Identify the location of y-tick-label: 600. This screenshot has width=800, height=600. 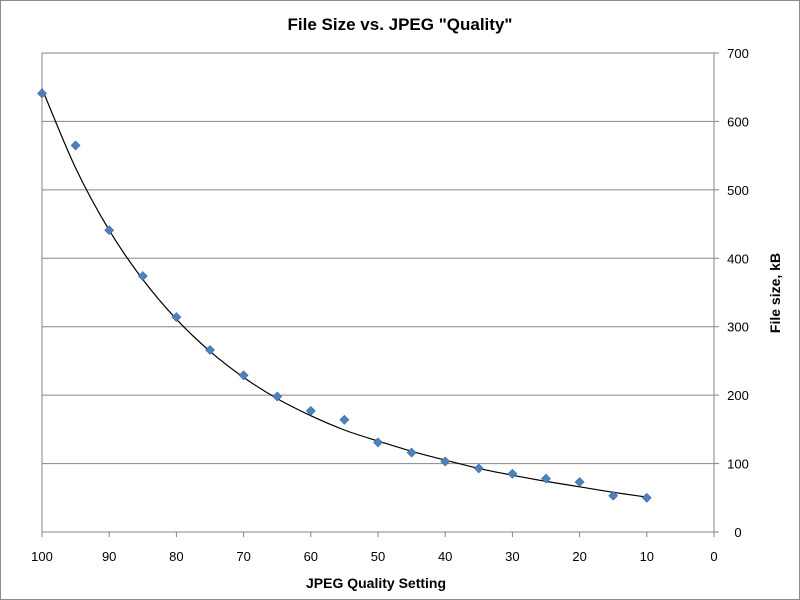
(738, 121).